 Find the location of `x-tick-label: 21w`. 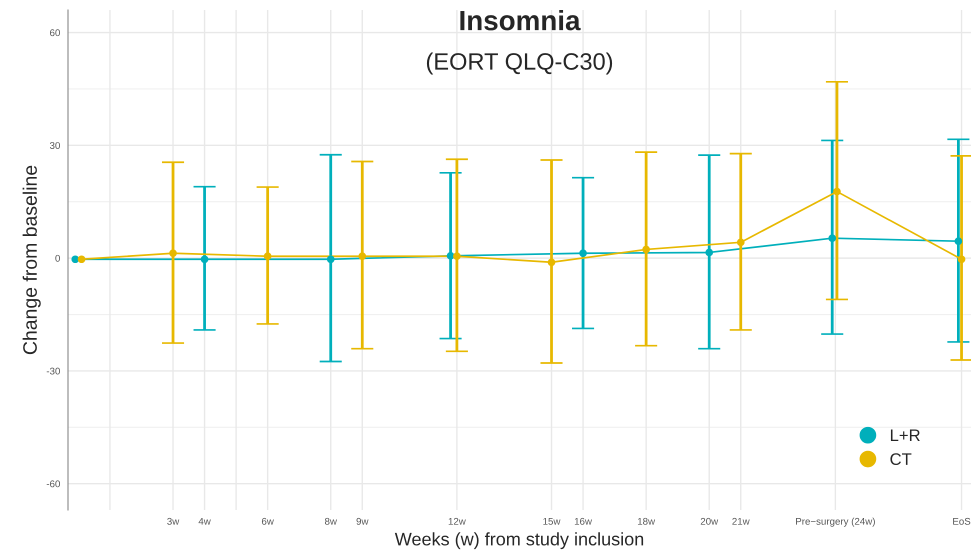

x-tick-label: 21w is located at coordinates (741, 521).